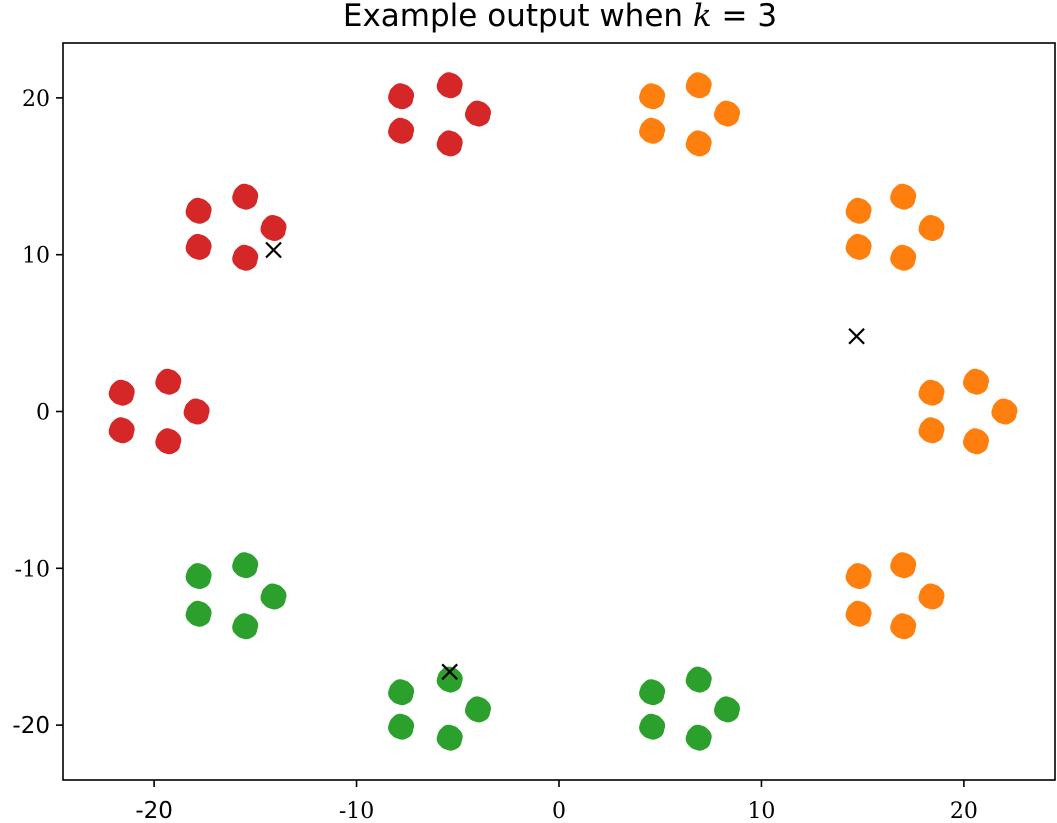 The image size is (1057, 823). Describe the element at coordinates (36, 99) in the screenshot. I see `y-tick-label: 20` at that location.